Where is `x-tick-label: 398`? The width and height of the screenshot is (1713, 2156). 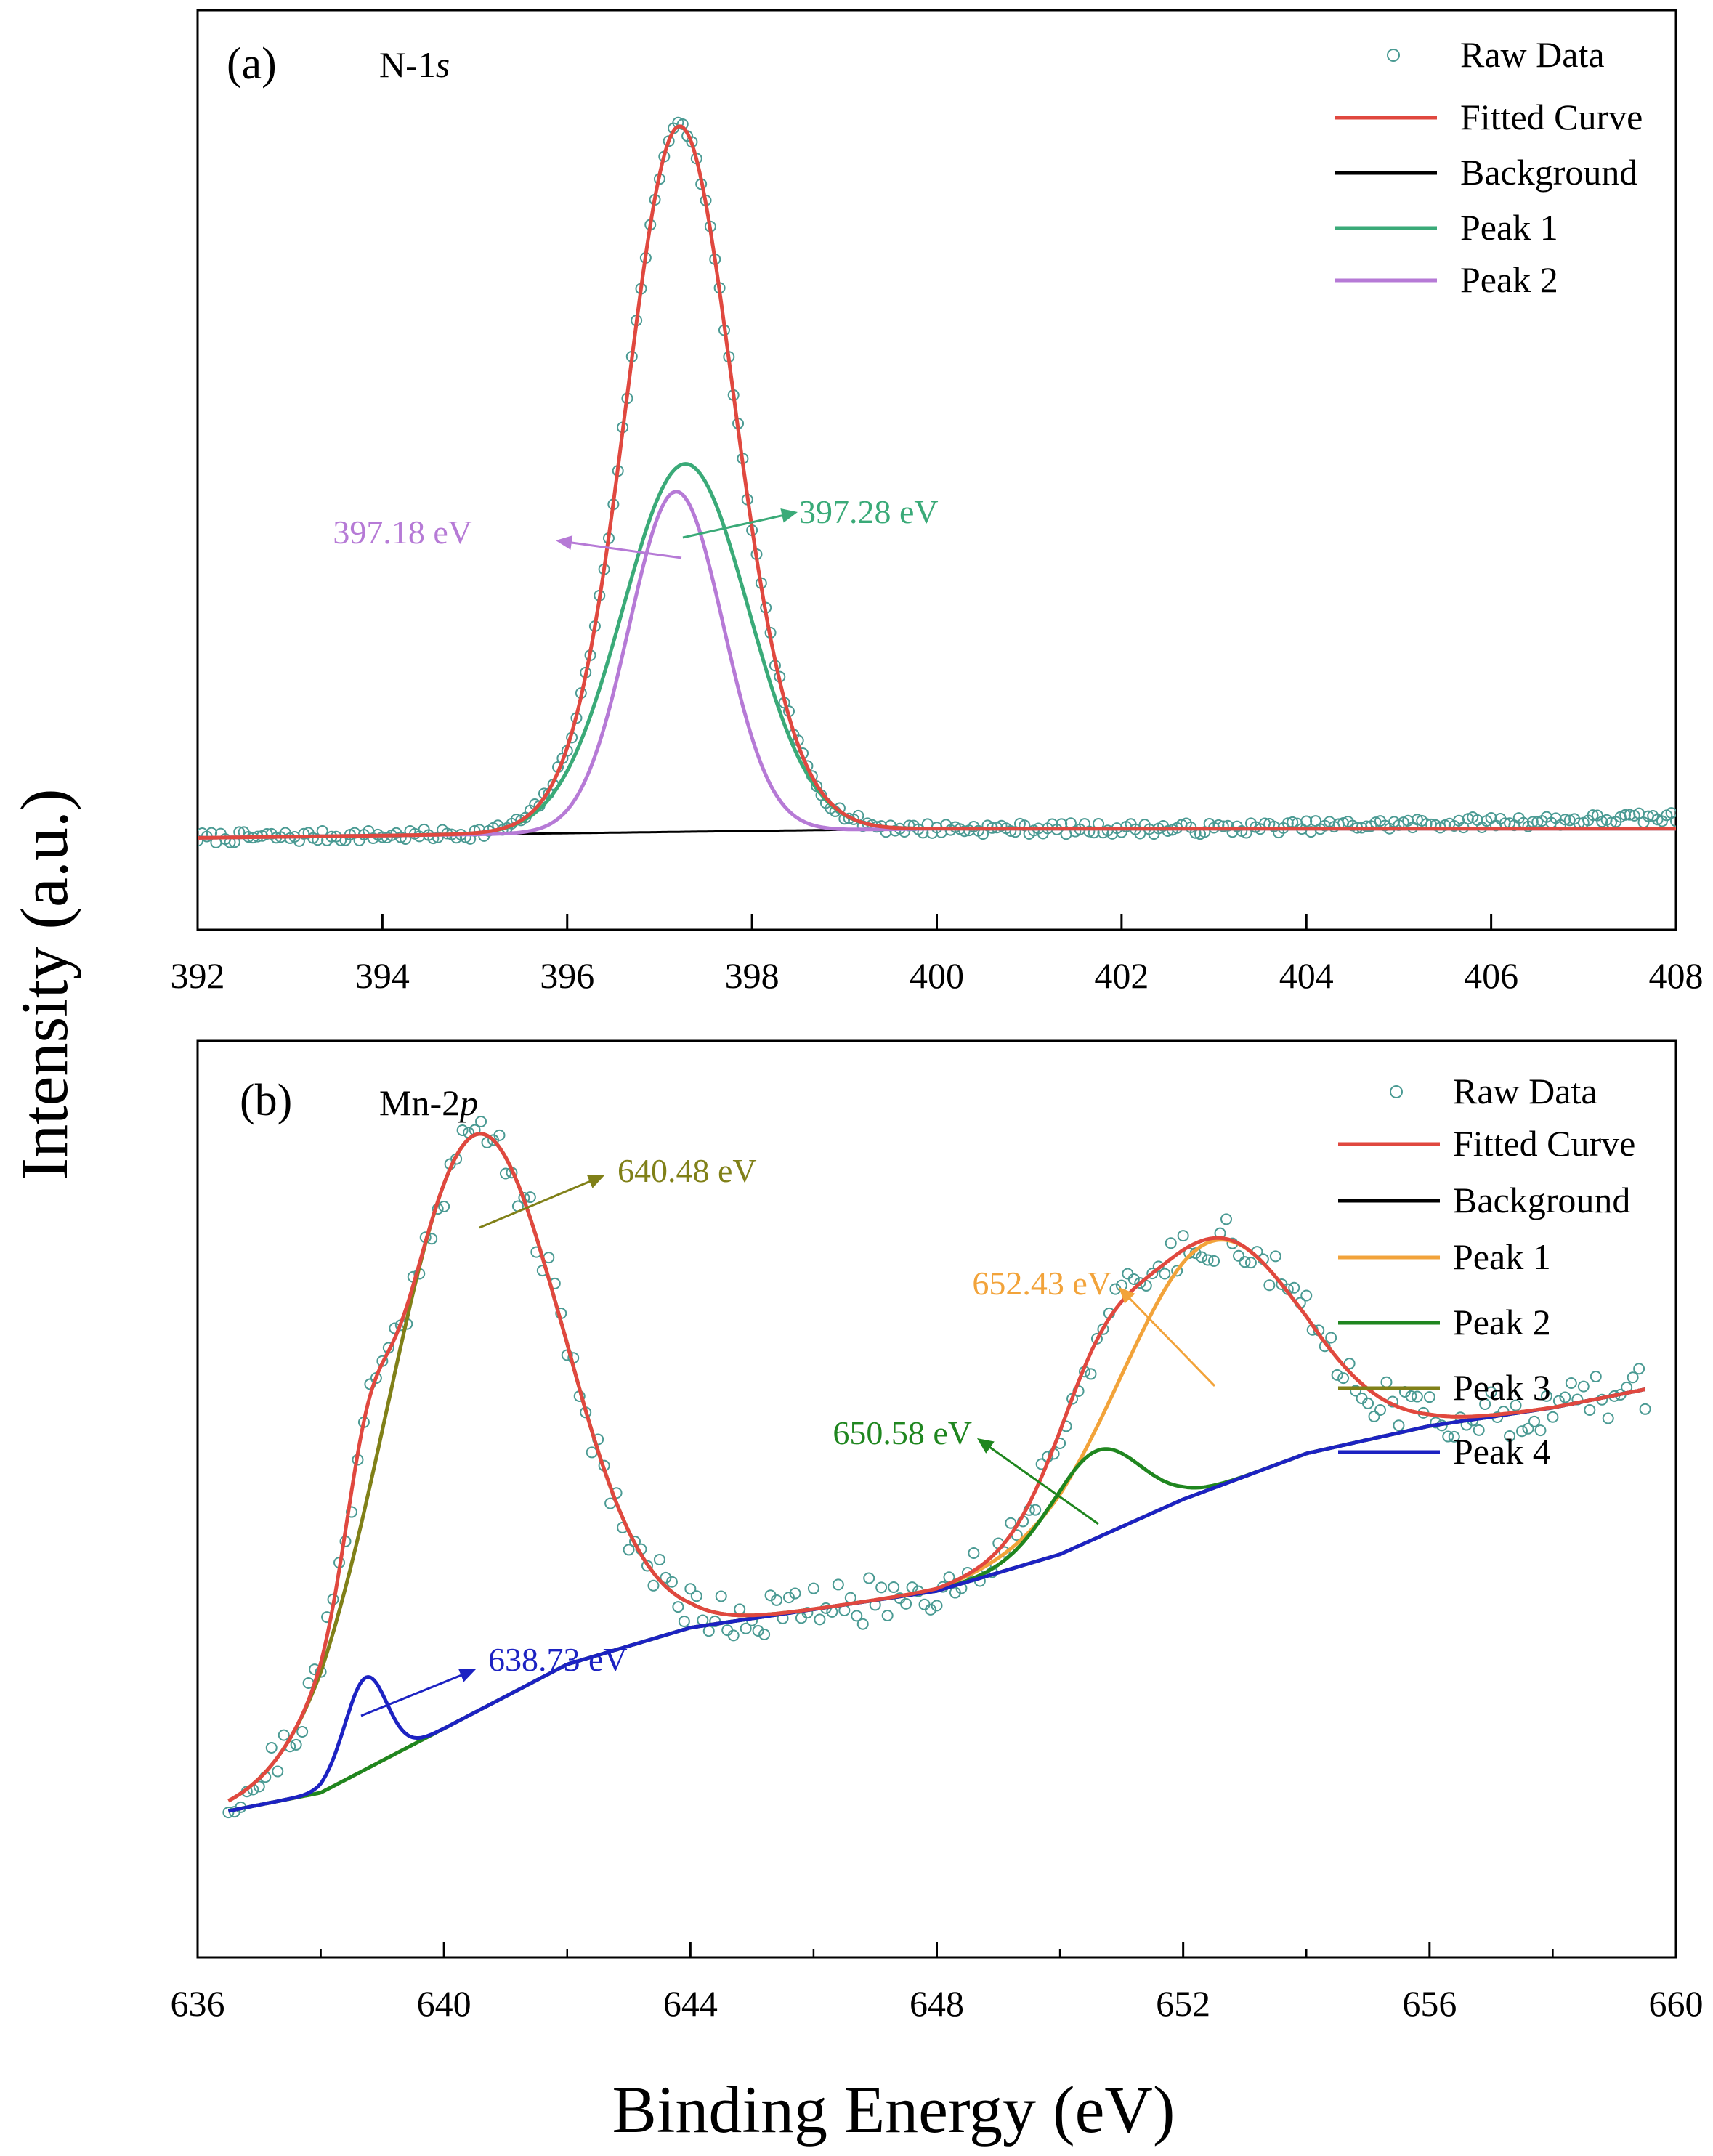
x-tick-label: 398 is located at coordinates (752, 975).